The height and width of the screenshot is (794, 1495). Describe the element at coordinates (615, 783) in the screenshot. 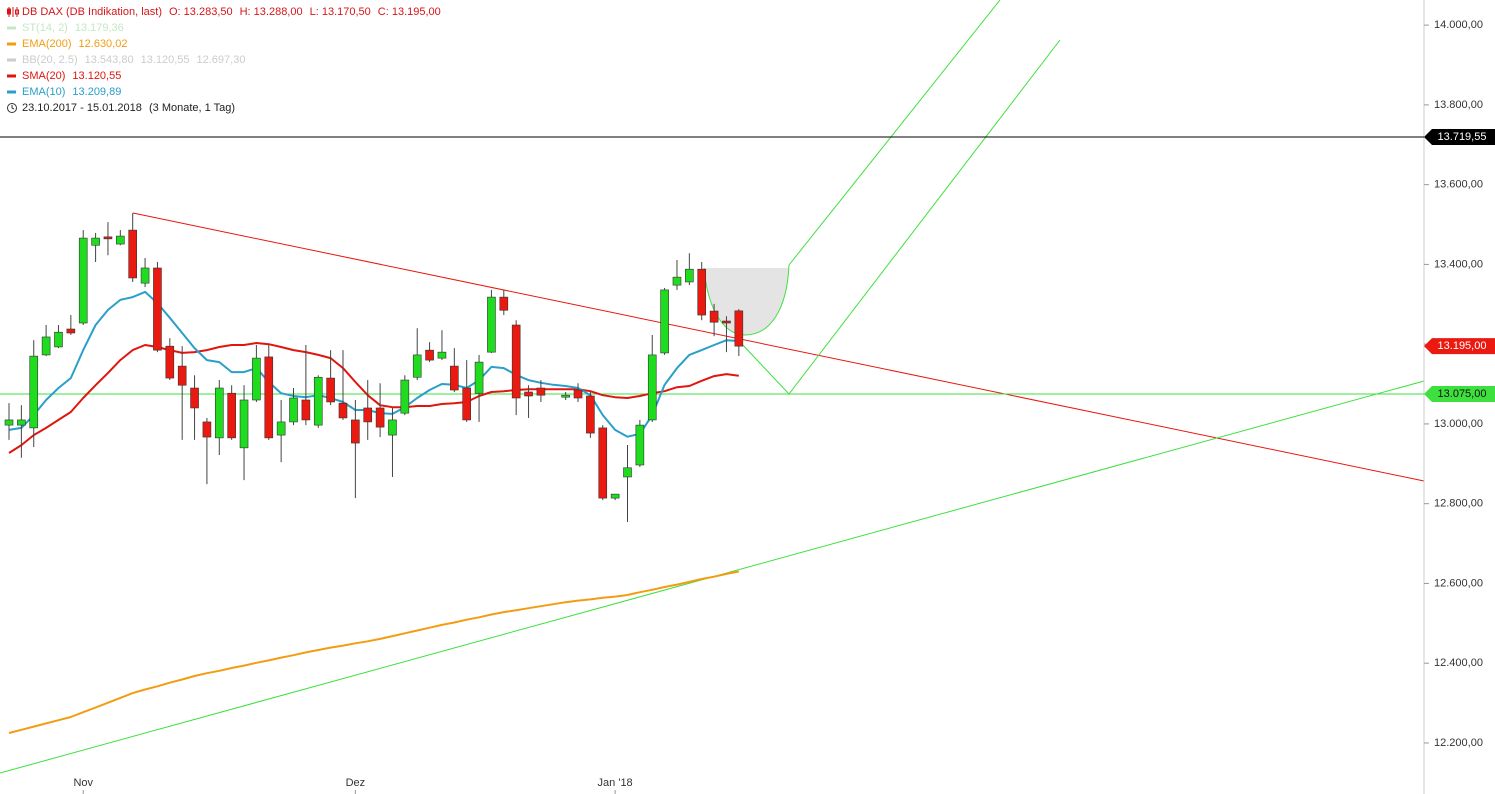

I see `x-tick-label: Jan '18` at that location.